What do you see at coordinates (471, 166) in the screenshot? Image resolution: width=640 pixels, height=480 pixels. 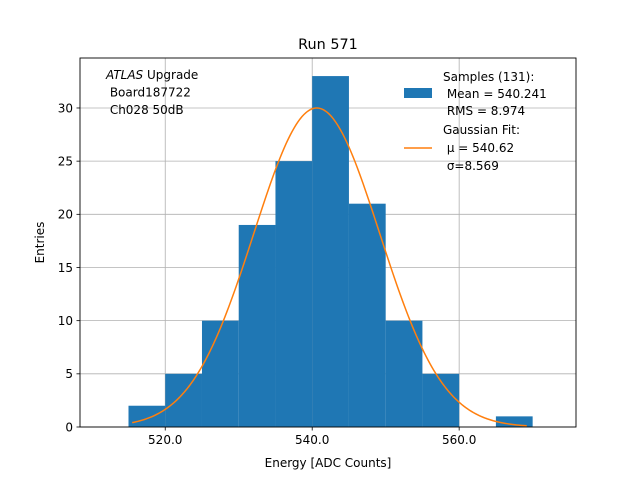 I see `legend-fit-line-2: σ=8.569` at bounding box center [471, 166].